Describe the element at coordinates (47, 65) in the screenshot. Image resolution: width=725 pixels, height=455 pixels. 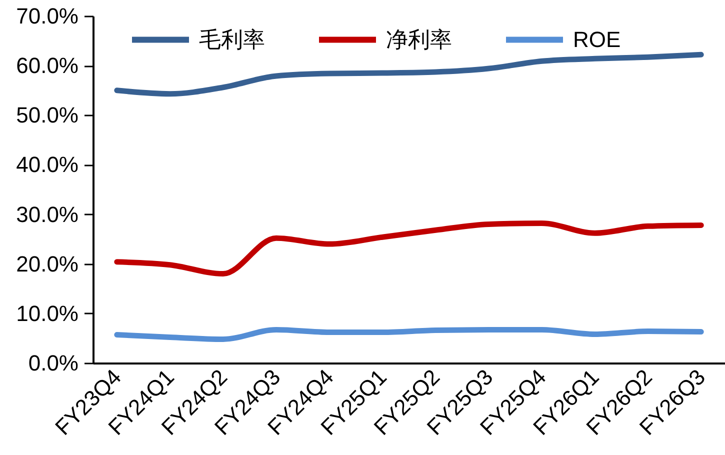
I see `y-tick-label: 60.0%` at that location.